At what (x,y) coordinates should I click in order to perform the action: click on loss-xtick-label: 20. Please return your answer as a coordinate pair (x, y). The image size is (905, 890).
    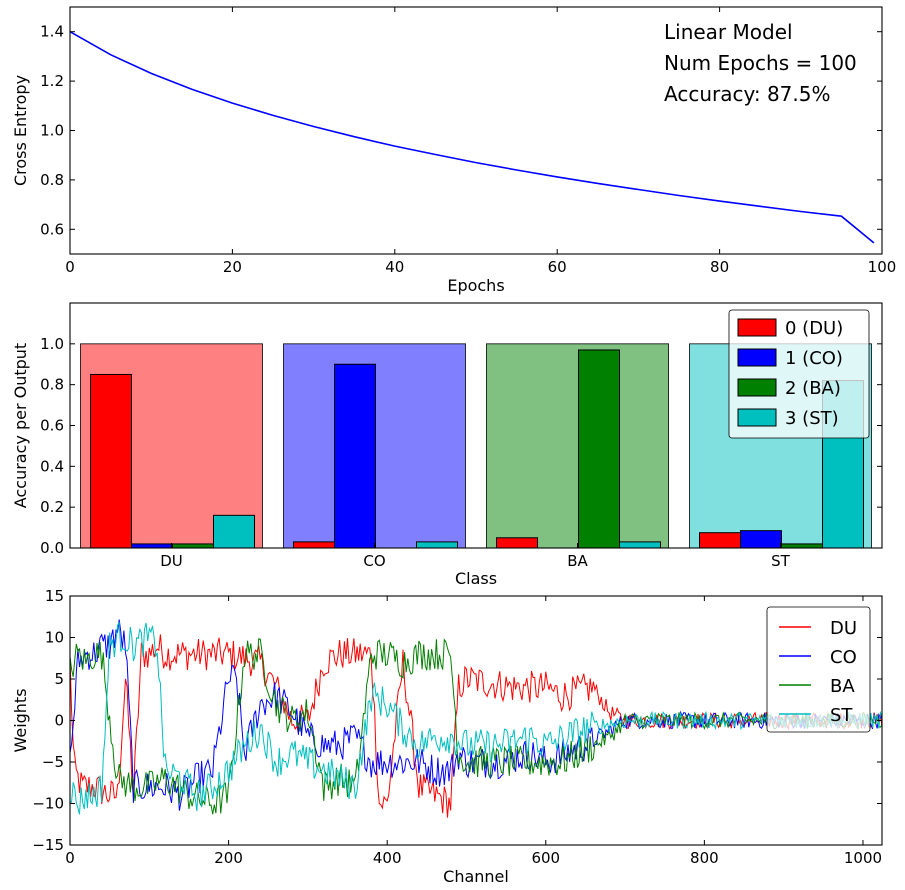
    Looking at the image, I should click on (232, 267).